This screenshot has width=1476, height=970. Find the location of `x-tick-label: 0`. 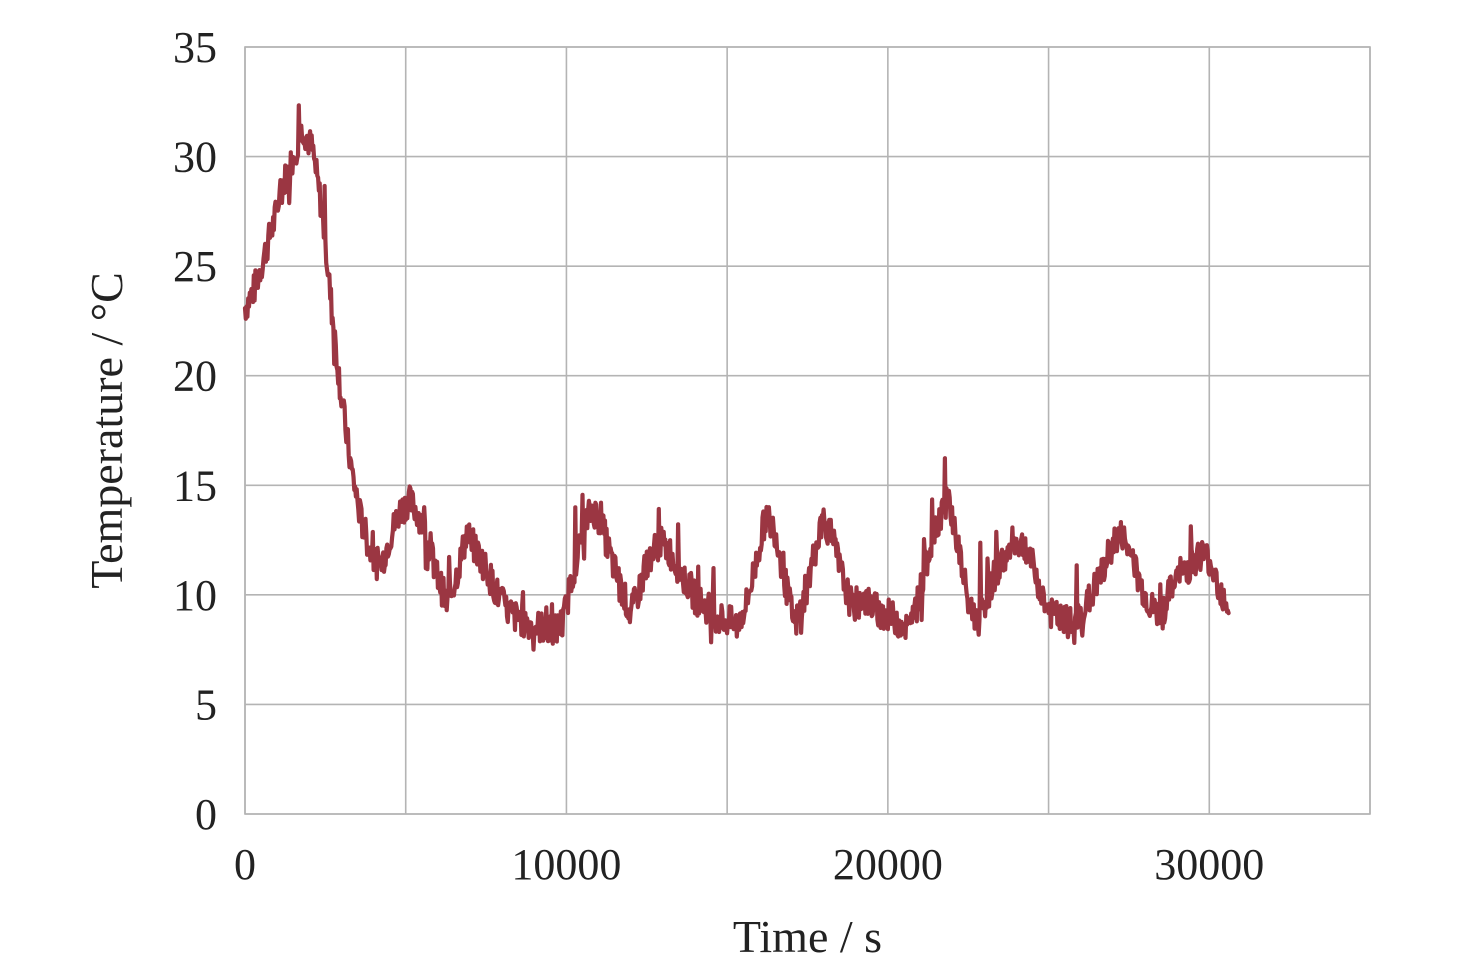

x-tick-label: 0 is located at coordinates (245, 864).